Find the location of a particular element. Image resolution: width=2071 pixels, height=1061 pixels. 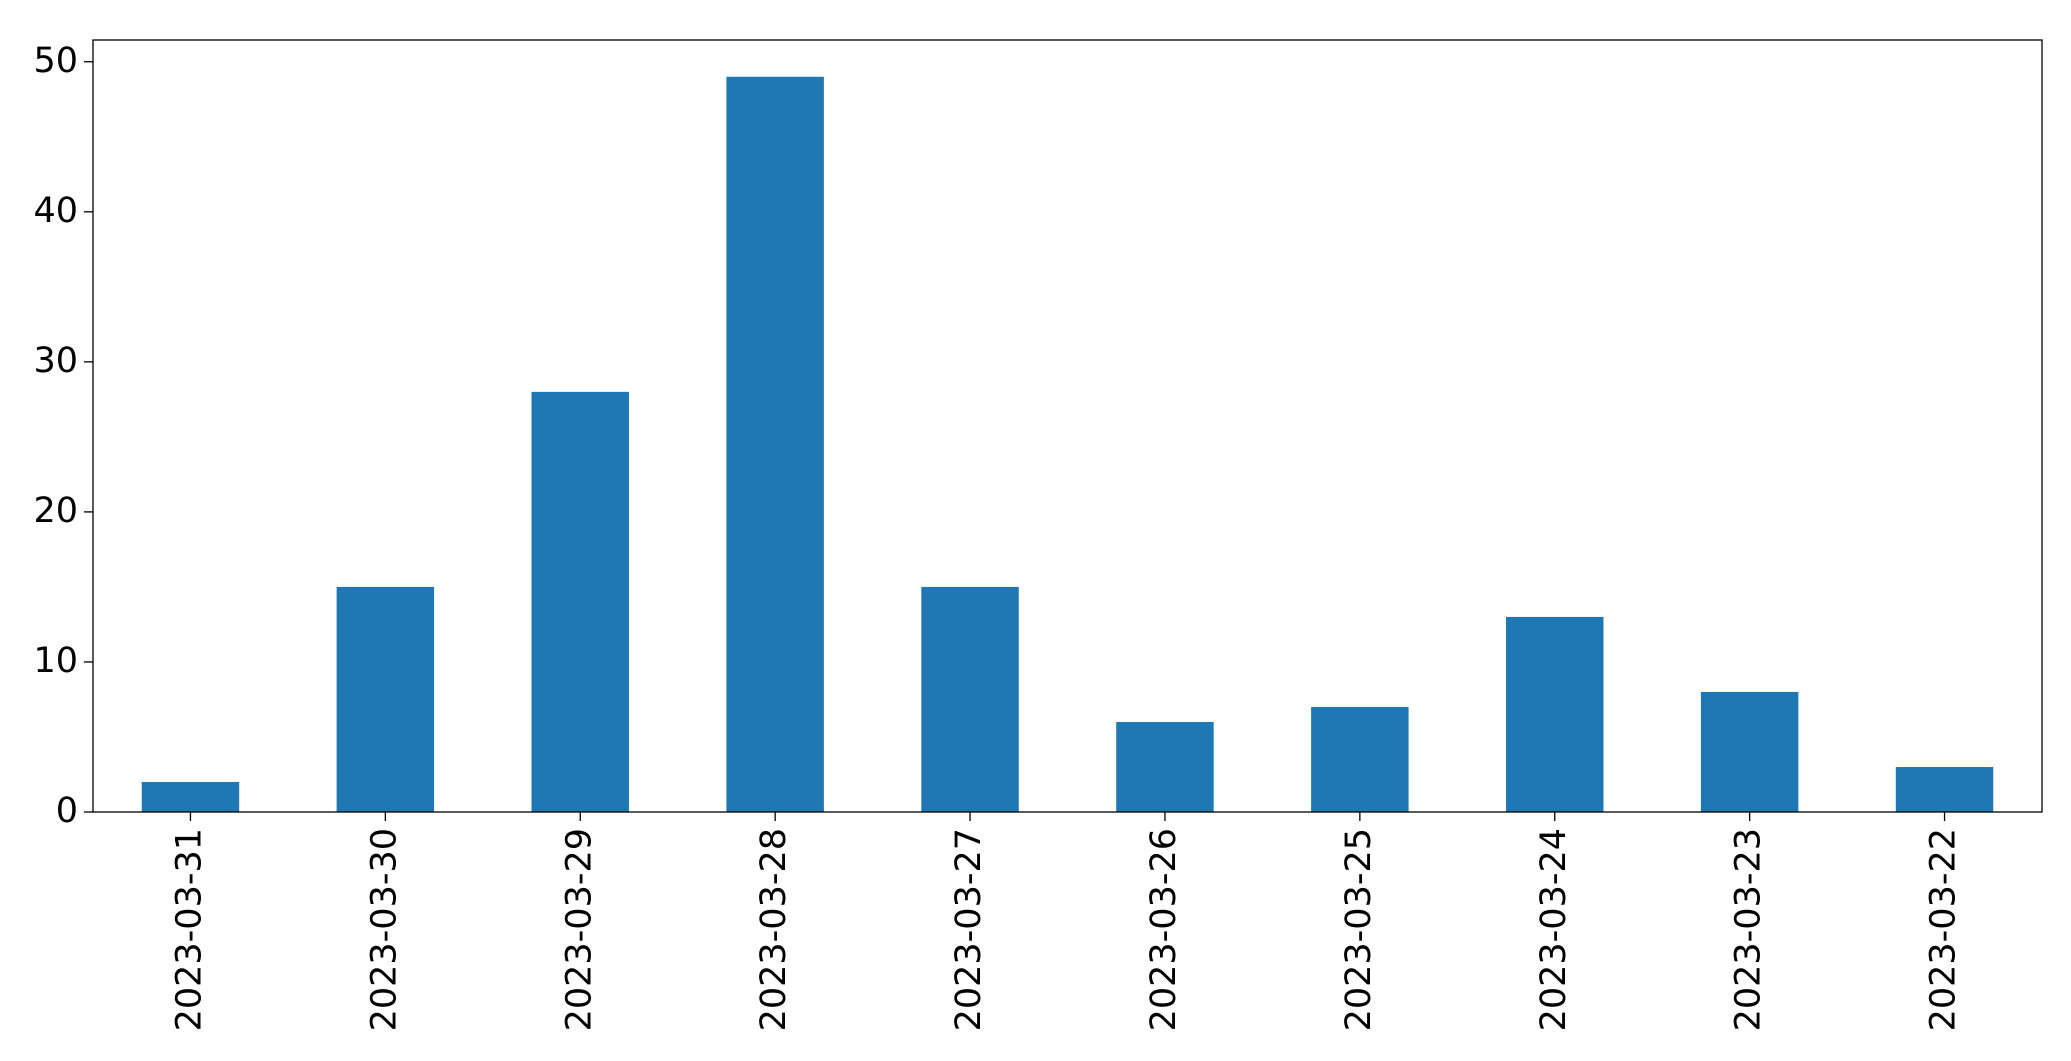

x-tick-label: 2023-03-22 is located at coordinates (1944, 929).